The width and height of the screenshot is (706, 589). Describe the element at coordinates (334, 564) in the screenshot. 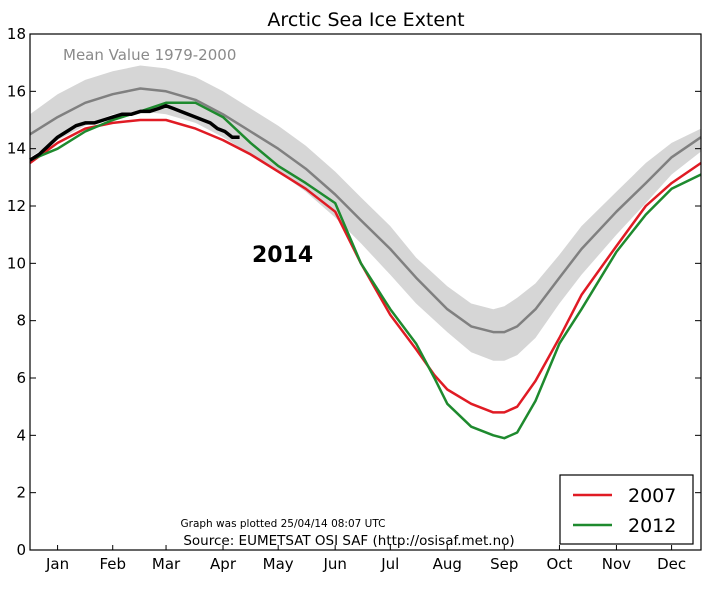

I see `x-tick-label: Jun` at that location.